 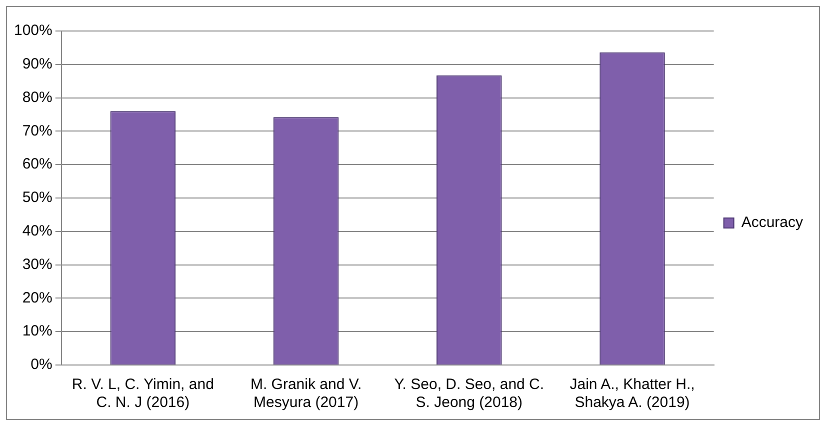 What do you see at coordinates (469, 394) in the screenshot?
I see `x-tick-label: Y. Seo, D. Seo, and C. S. Jeong (2018)` at bounding box center [469, 394].